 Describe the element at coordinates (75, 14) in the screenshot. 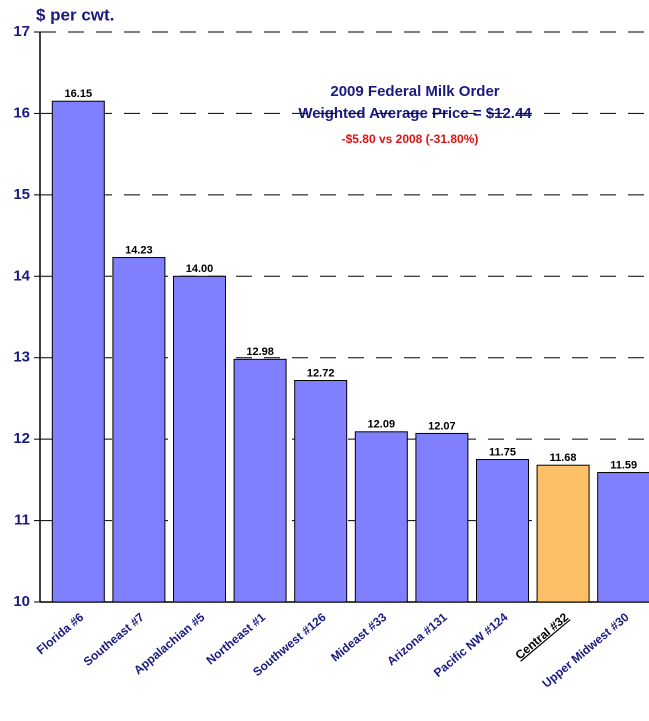

I see `y-axis-label: $ per cwt.` at that location.